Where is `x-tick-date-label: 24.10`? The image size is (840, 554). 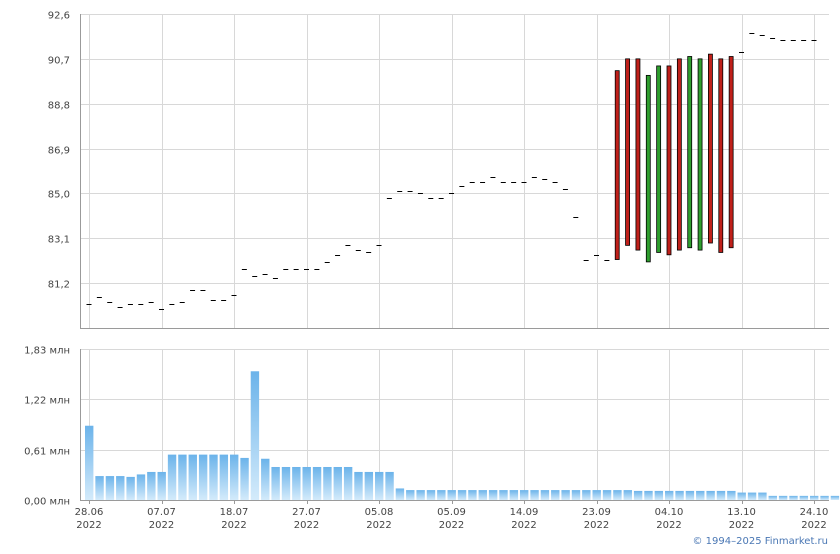 x-tick-date-label: 24.10 is located at coordinates (814, 512).